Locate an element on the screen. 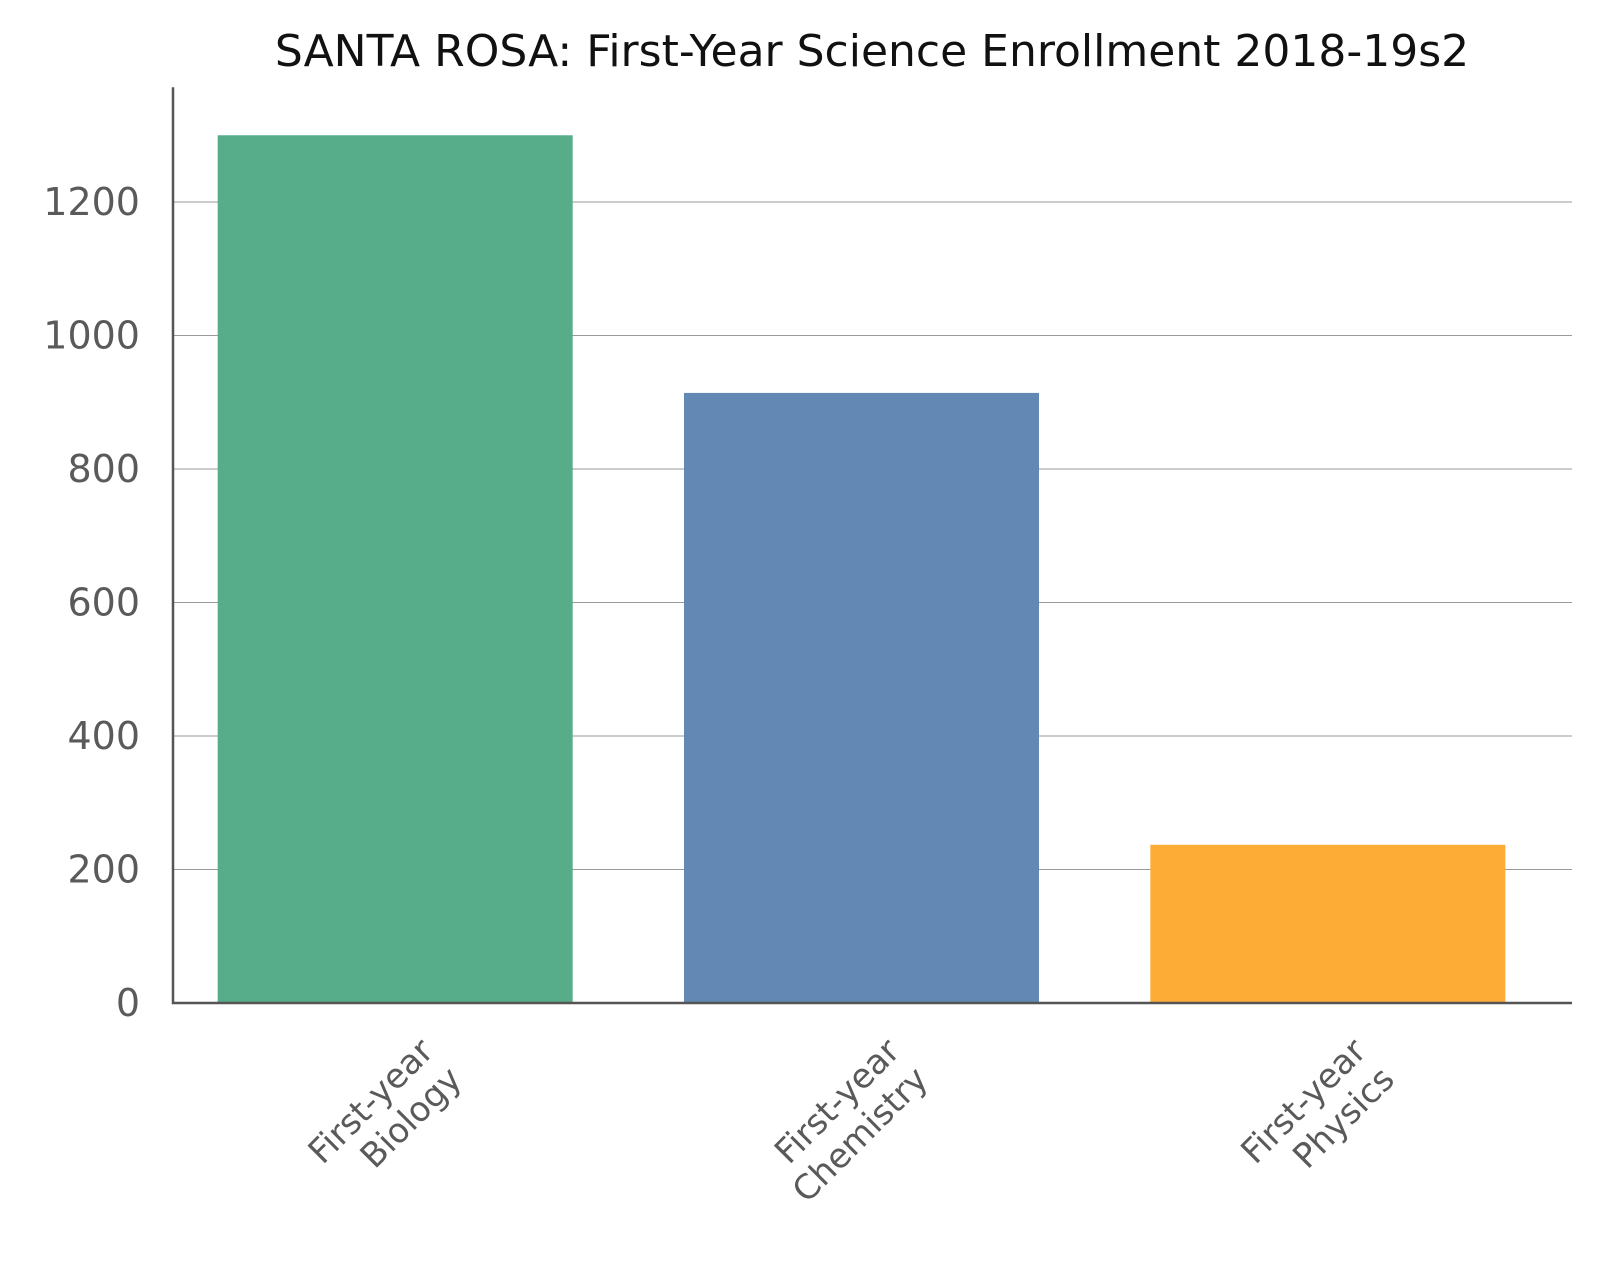 This screenshot has height=1264, width=1601. y-tick-labels: 0 200 400 600 800 1000 1200 is located at coordinates (91, 602).